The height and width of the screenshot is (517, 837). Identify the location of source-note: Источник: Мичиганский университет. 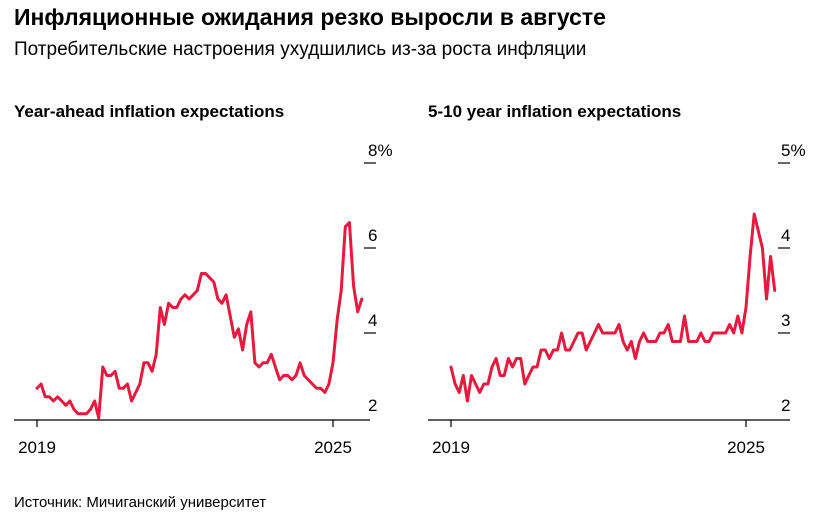
(140, 502).